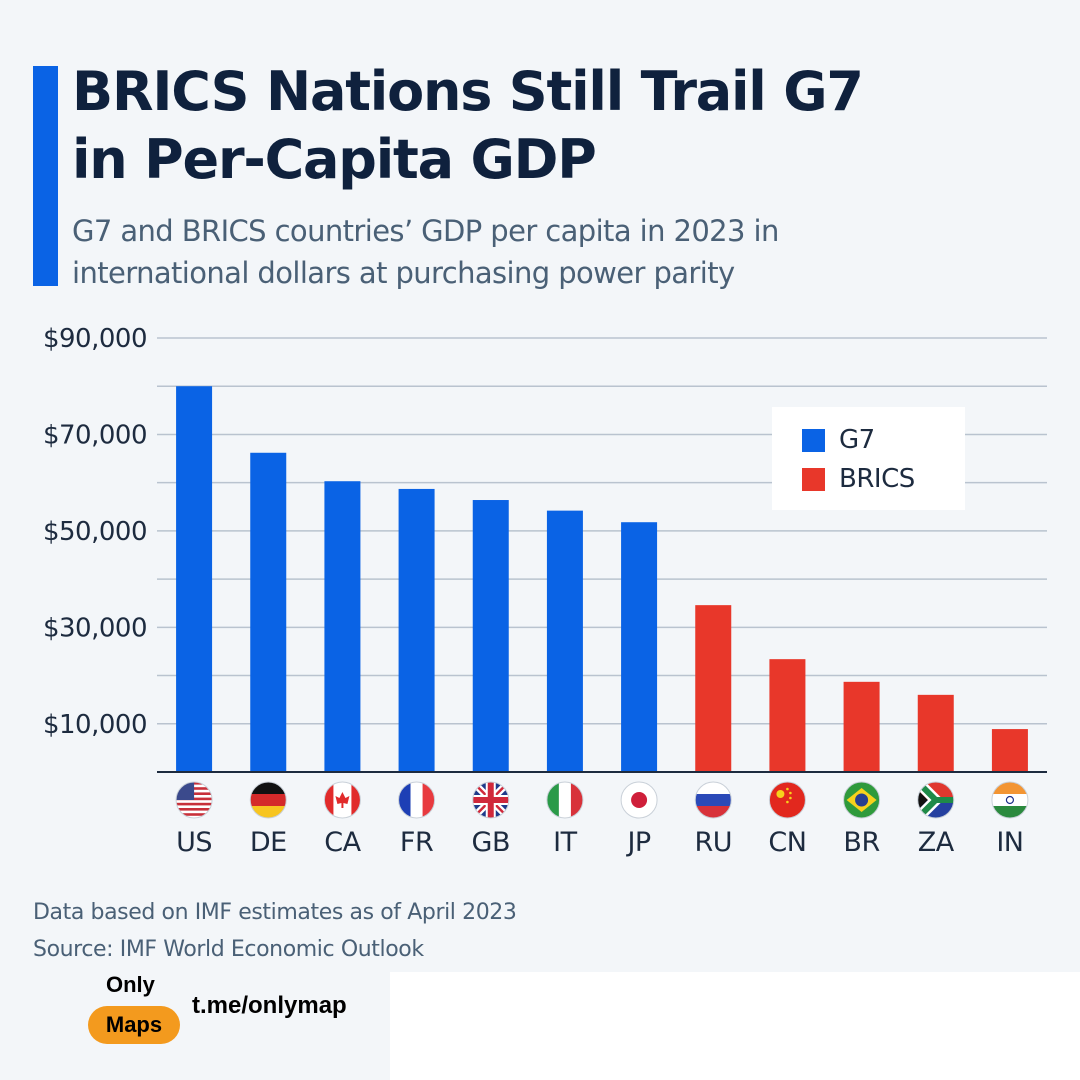  What do you see at coordinates (417, 800) in the screenshot?
I see `fr-flag-icon` at bounding box center [417, 800].